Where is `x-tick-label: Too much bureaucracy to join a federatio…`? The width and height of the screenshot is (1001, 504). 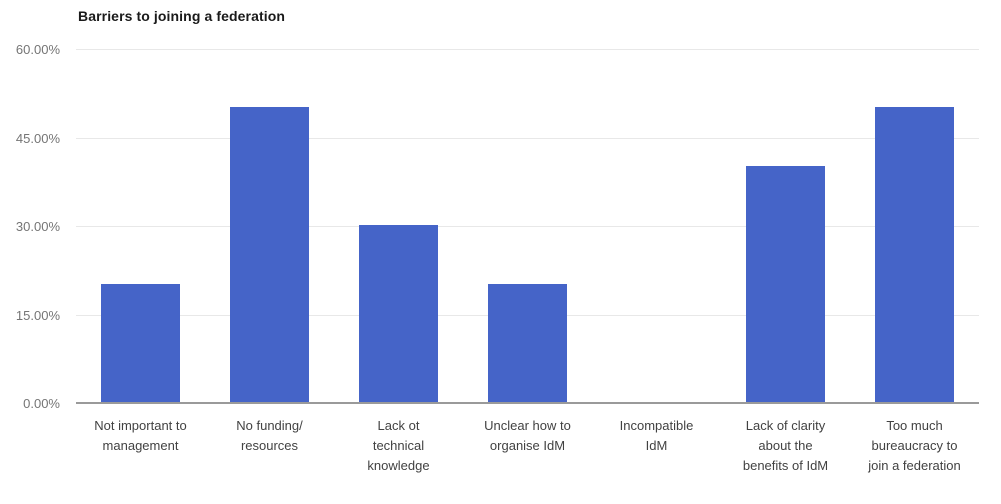
x-tick-label: Too much bureaucracy to join a federatio… is located at coordinates (914, 445).